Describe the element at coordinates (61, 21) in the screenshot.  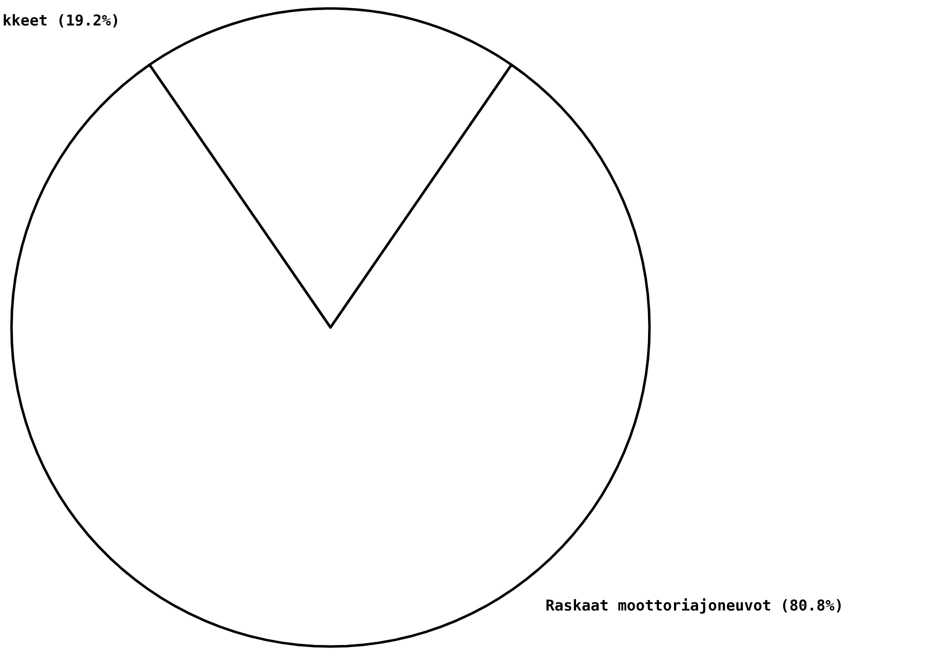
I see `slice-label: kkeet (19.2%)` at that location.